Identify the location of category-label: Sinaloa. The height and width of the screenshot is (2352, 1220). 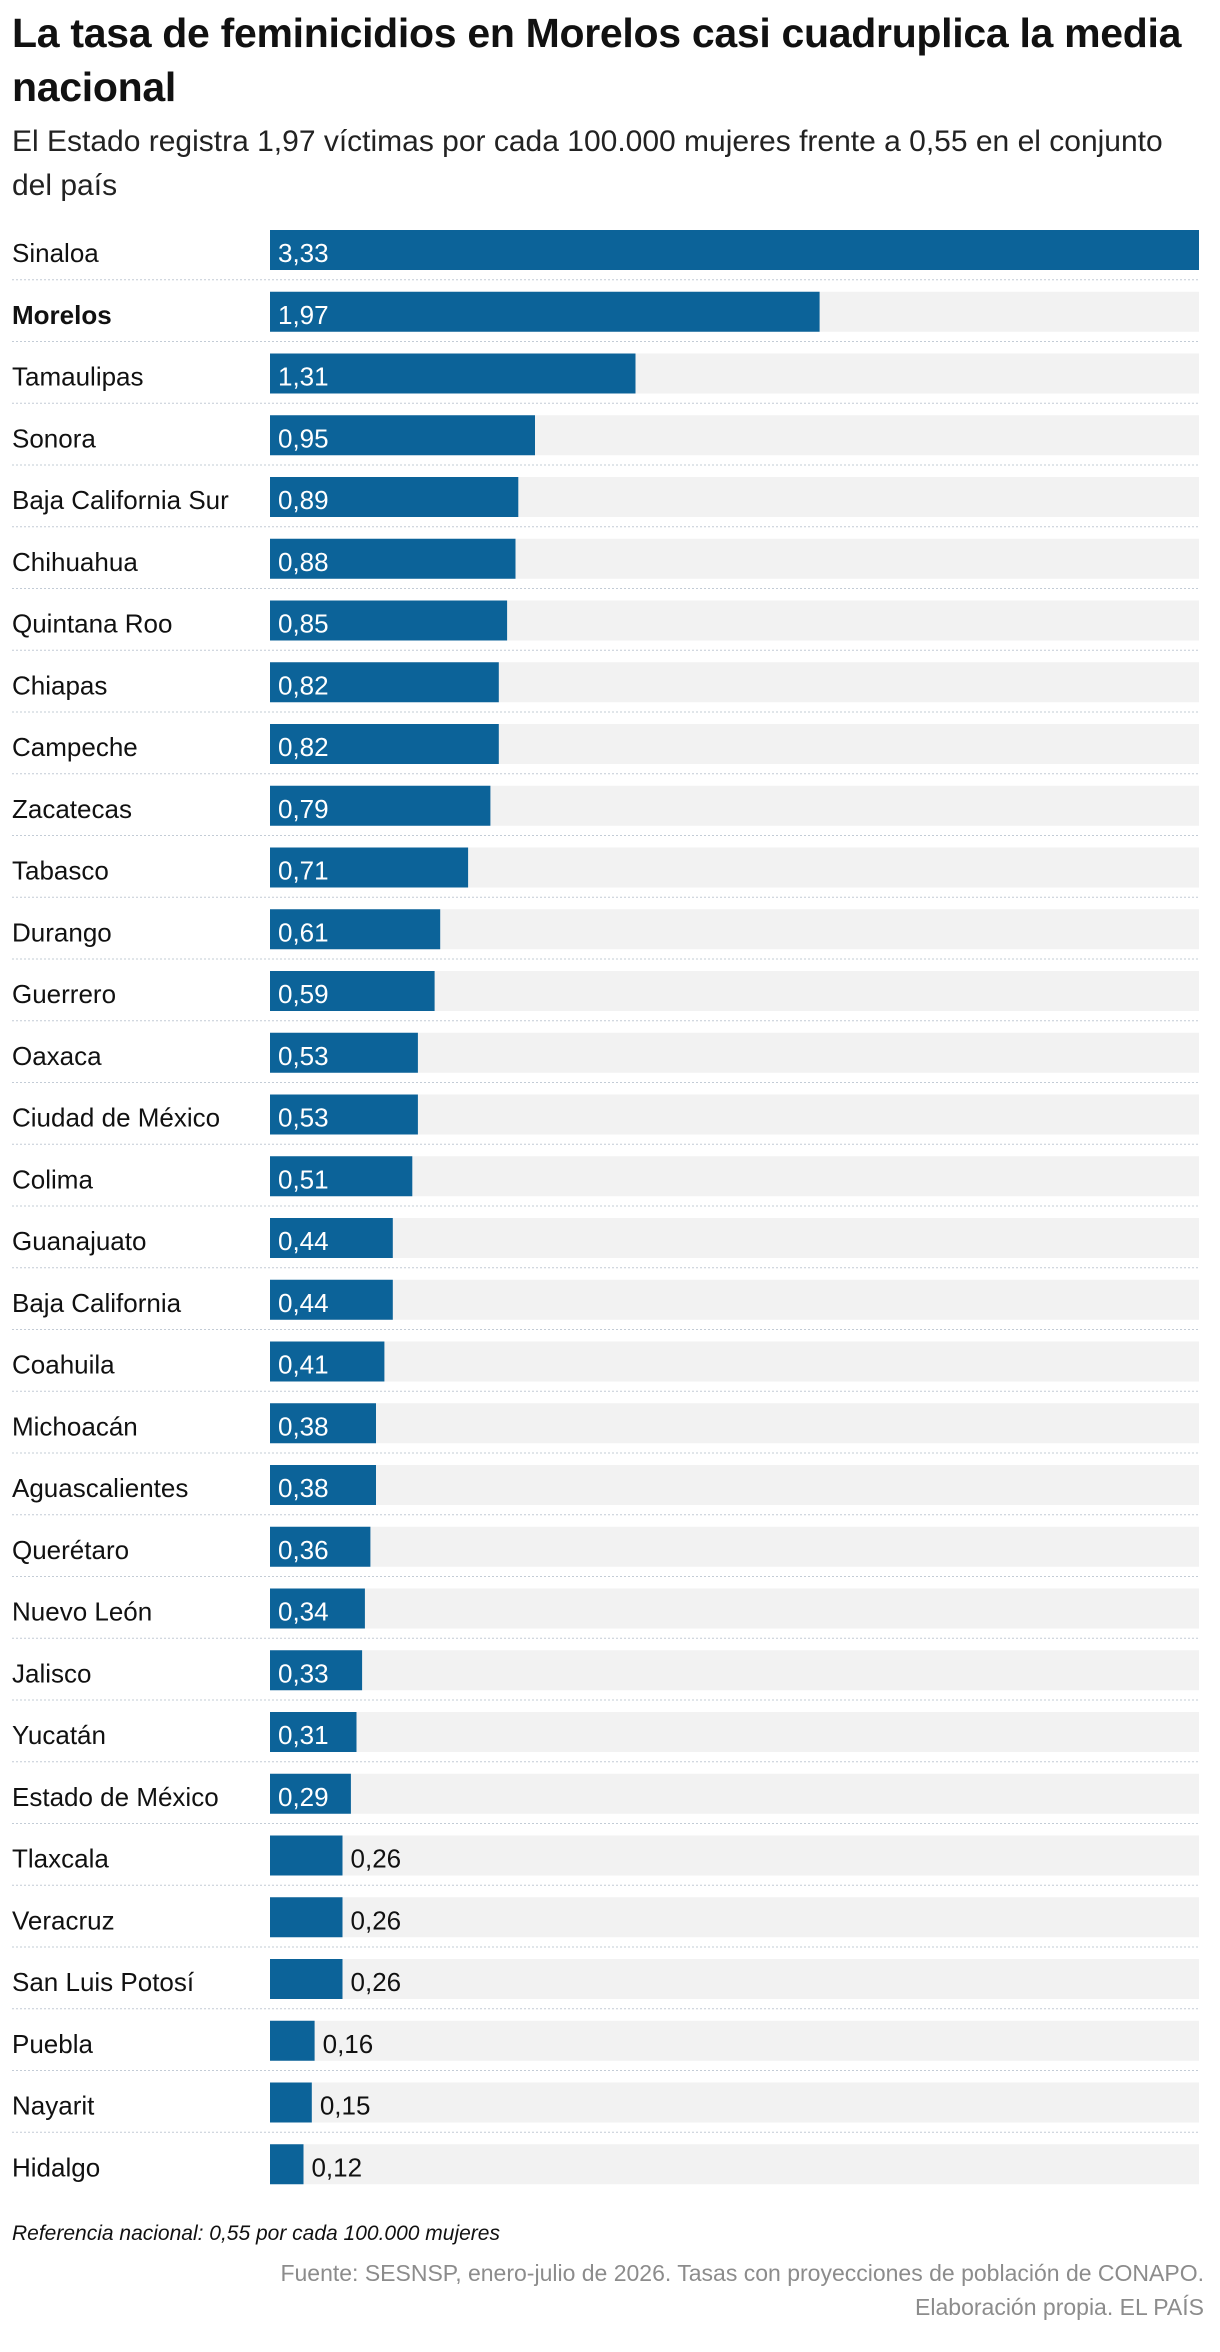
(55, 253).